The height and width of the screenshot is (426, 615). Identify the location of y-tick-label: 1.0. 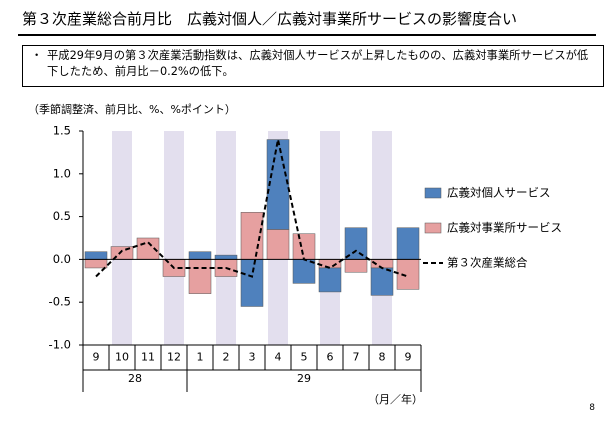
(62, 173).